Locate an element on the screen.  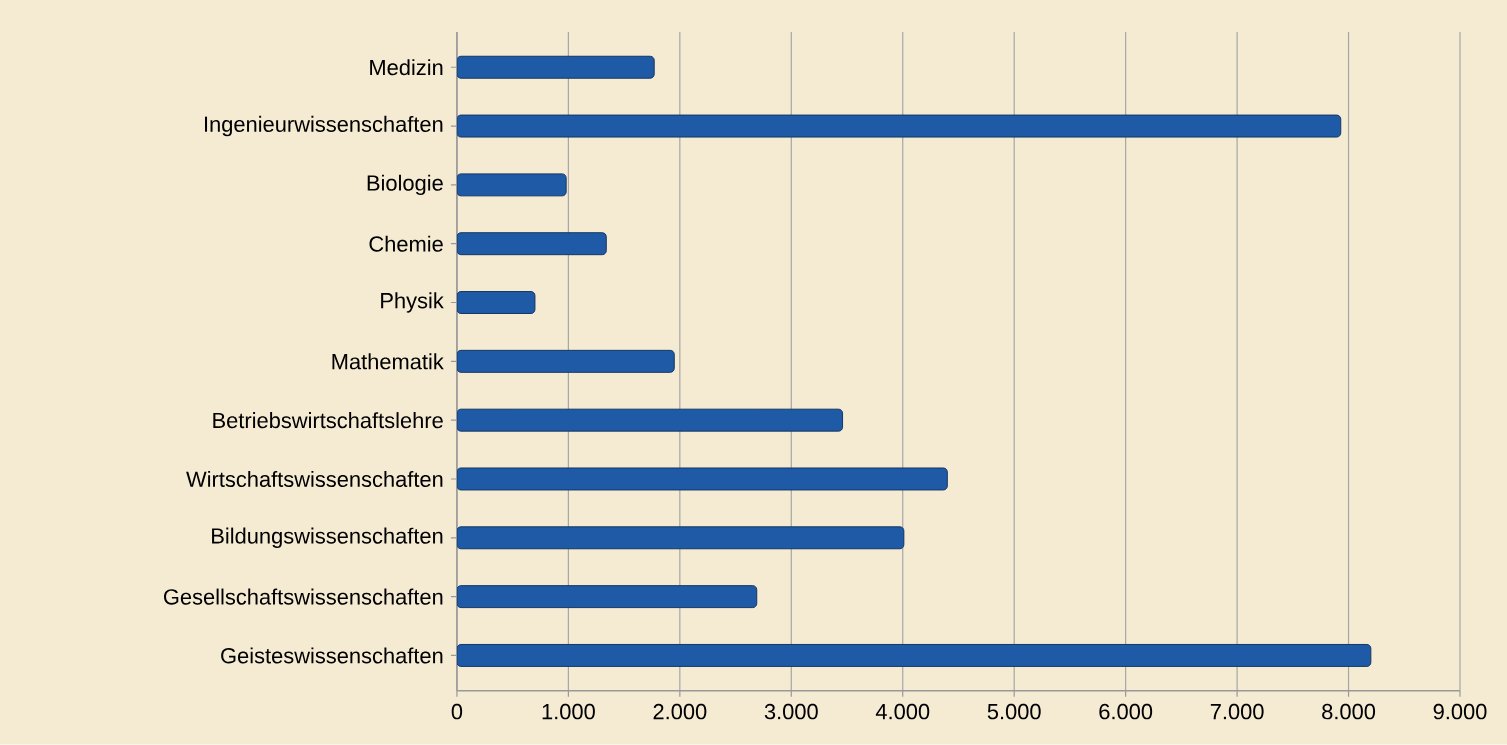
x-tick-label: 8.000 is located at coordinates (1349, 712).